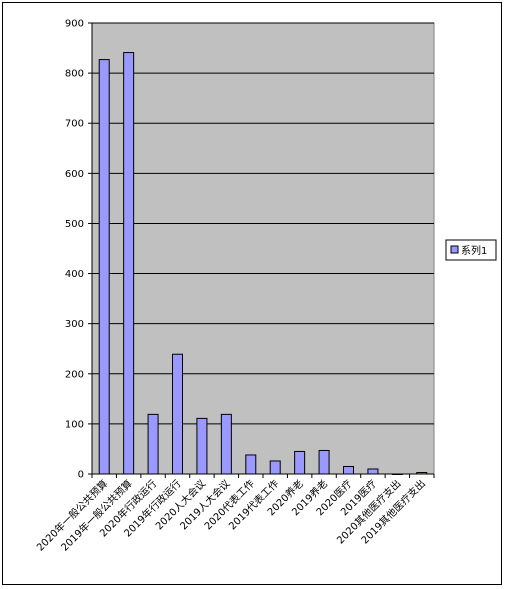 Image resolution: width=506 pixels, height=589 pixels. What do you see at coordinates (474, 250) in the screenshot?
I see `legend-label: 系列1` at bounding box center [474, 250].